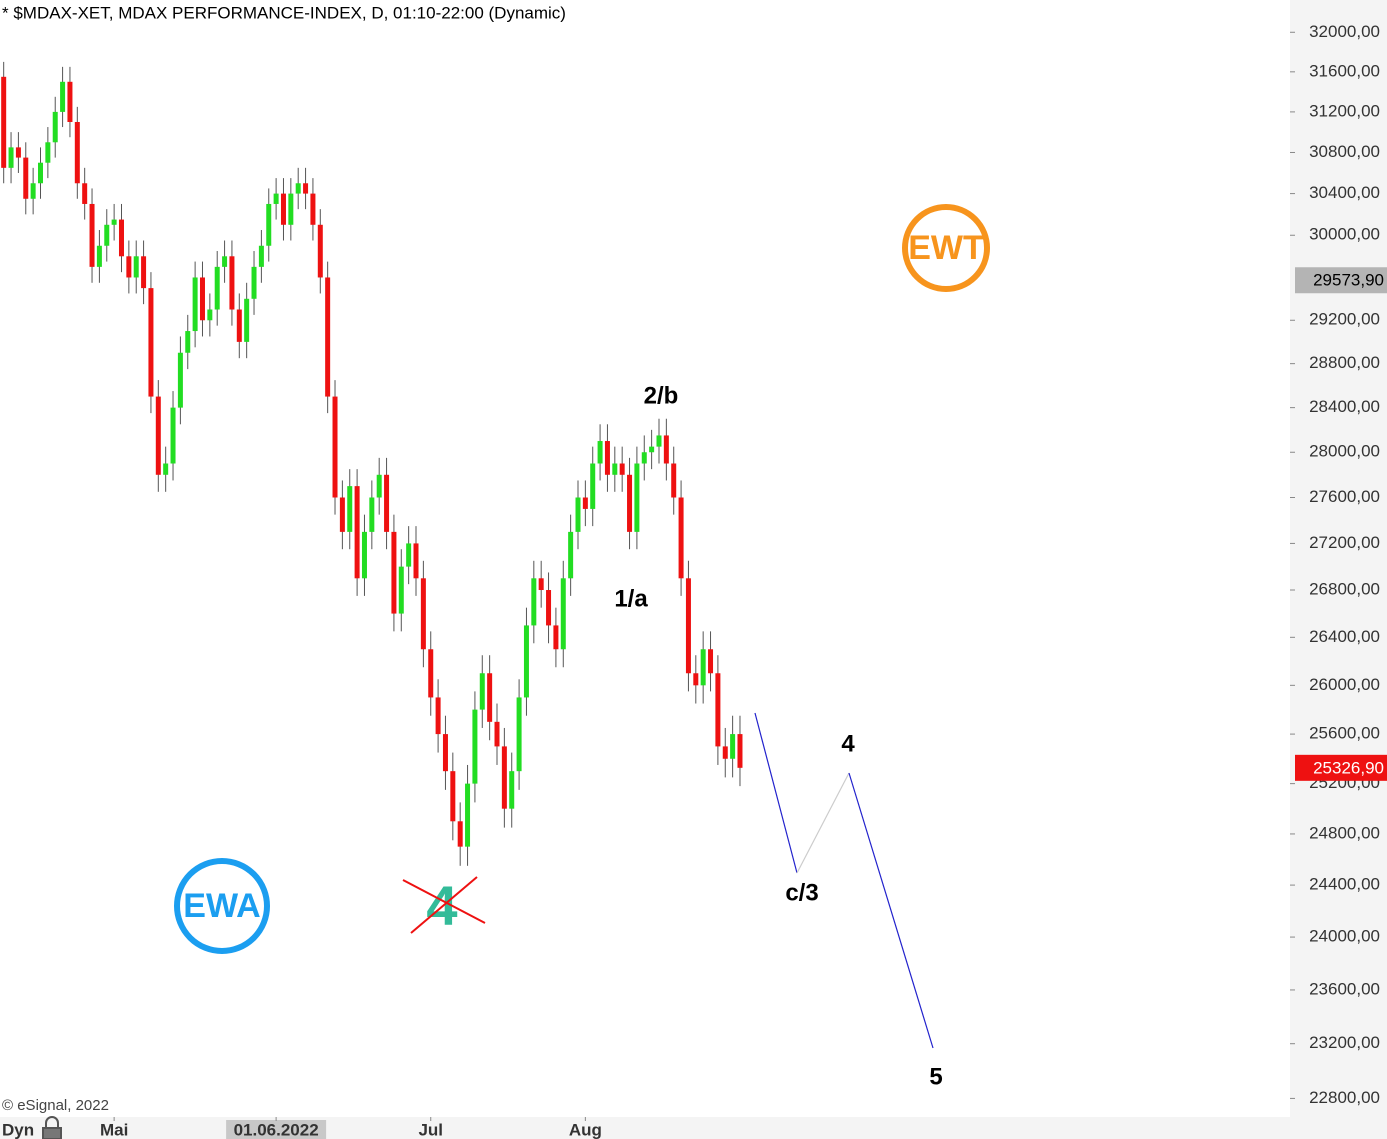  Describe the element at coordinates (1344, 542) in the screenshot. I see `y-tick-label: 27200,00` at that location.